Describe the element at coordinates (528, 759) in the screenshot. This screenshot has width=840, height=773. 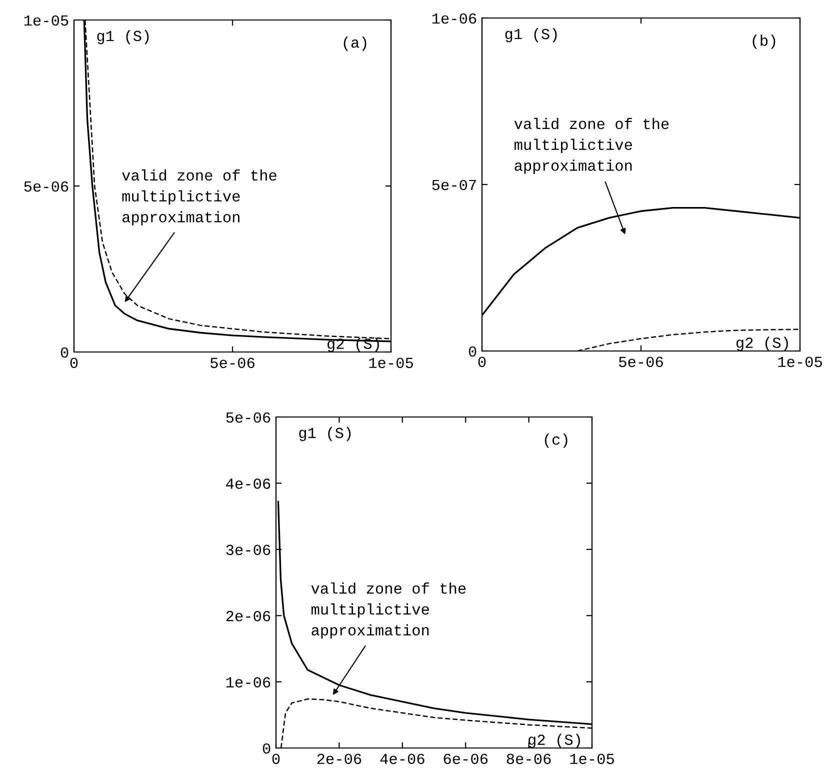
I see `x-tick-label: 8e-06` at that location.